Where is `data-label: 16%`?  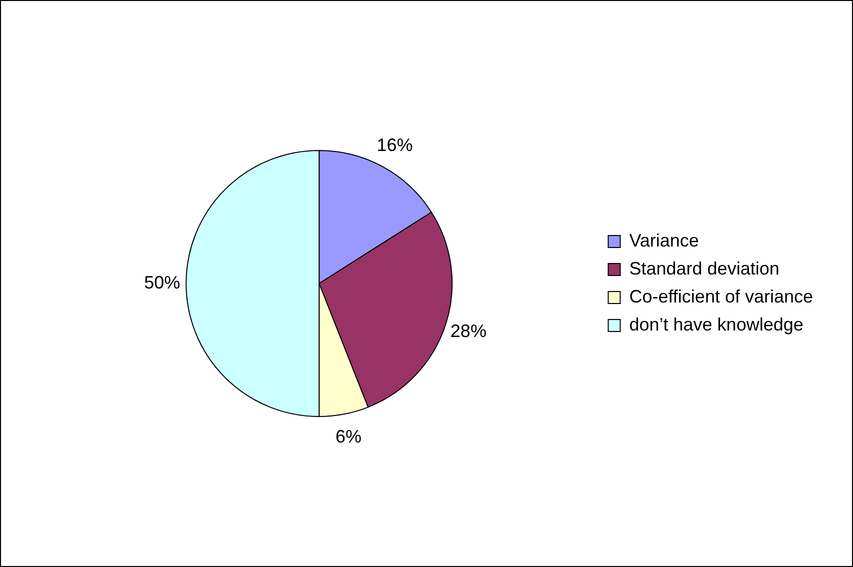
data-label: 16% is located at coordinates (394, 144).